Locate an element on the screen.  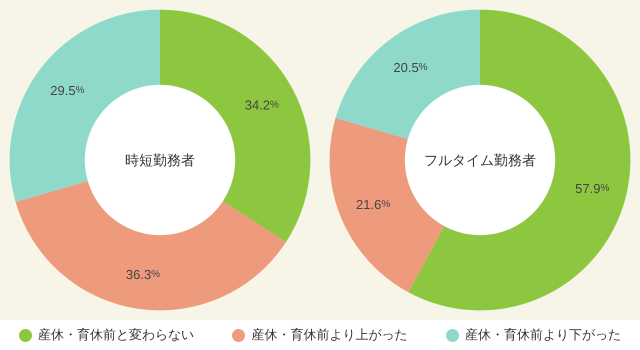
data-label: 36.3% is located at coordinates (143, 274).